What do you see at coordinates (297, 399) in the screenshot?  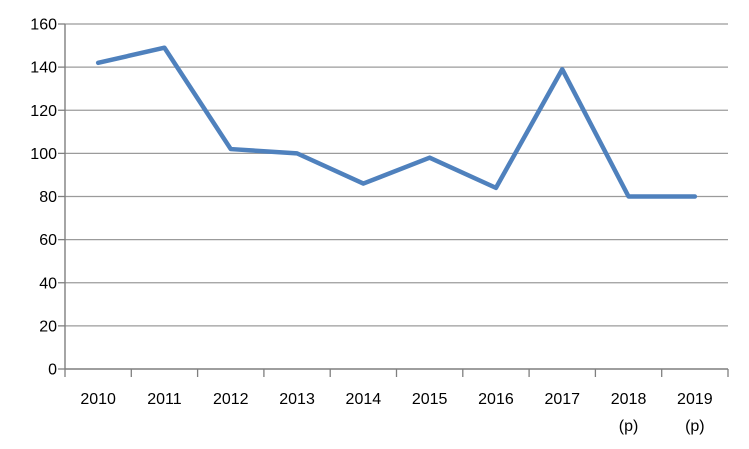 I see `x-axis-tick-label: 2013` at bounding box center [297, 399].